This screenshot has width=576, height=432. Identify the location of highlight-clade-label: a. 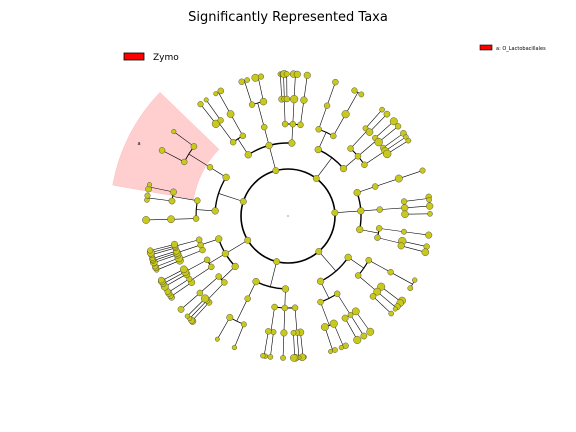
(138, 144).